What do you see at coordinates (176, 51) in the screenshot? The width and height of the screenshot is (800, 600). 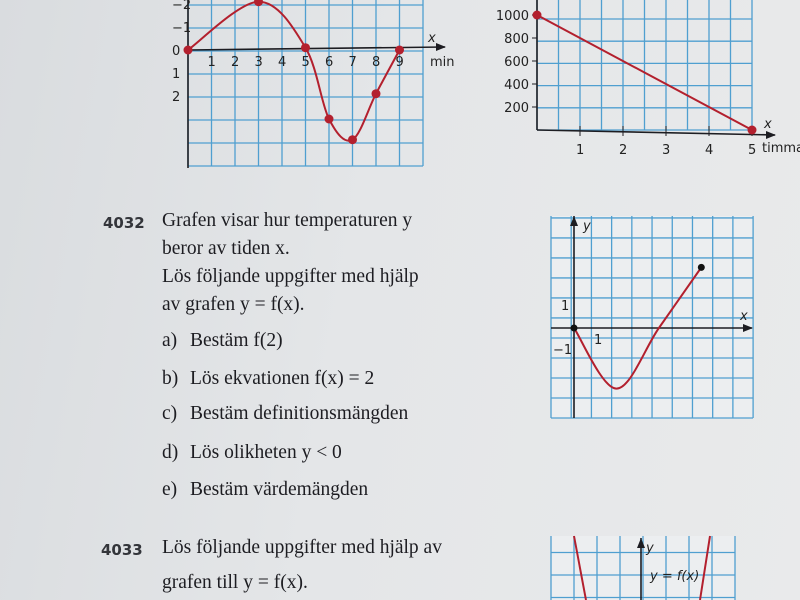 I see `y-tick-label: 0` at bounding box center [176, 51].